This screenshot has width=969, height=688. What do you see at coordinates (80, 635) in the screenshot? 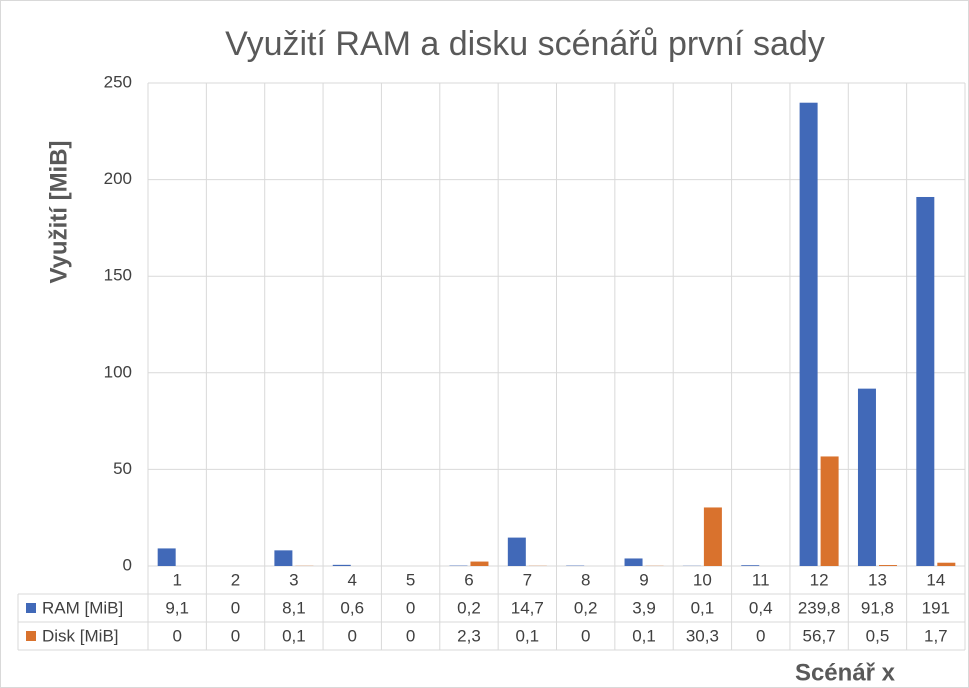
I see `legend-label: Disk [MiB]` at bounding box center [80, 635].